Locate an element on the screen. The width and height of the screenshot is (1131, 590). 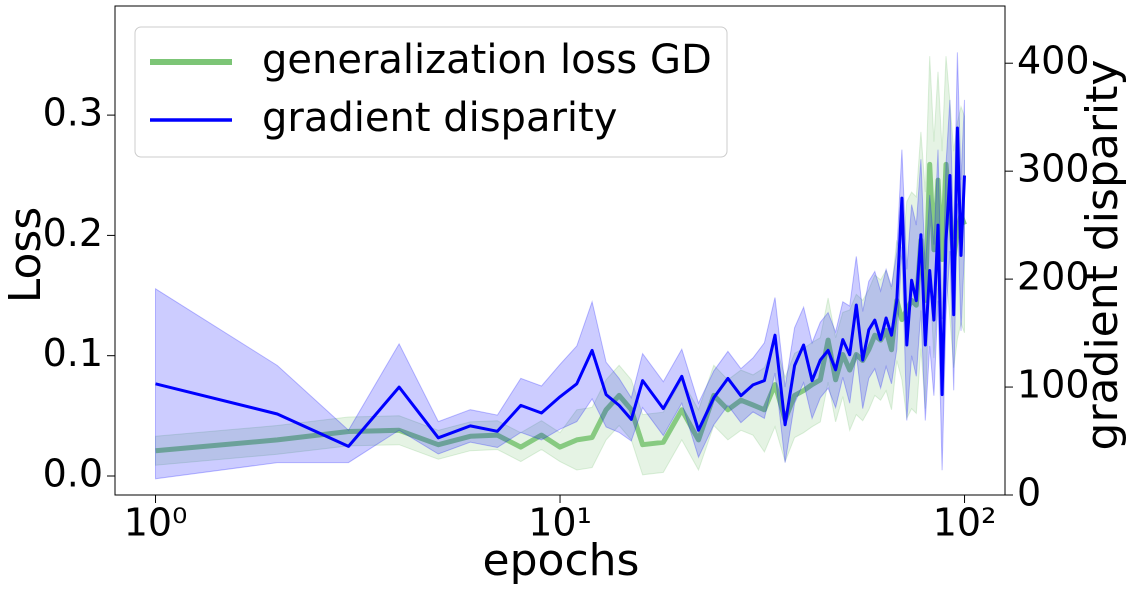
y2-tick-label: 300 is located at coordinates (1053, 169).